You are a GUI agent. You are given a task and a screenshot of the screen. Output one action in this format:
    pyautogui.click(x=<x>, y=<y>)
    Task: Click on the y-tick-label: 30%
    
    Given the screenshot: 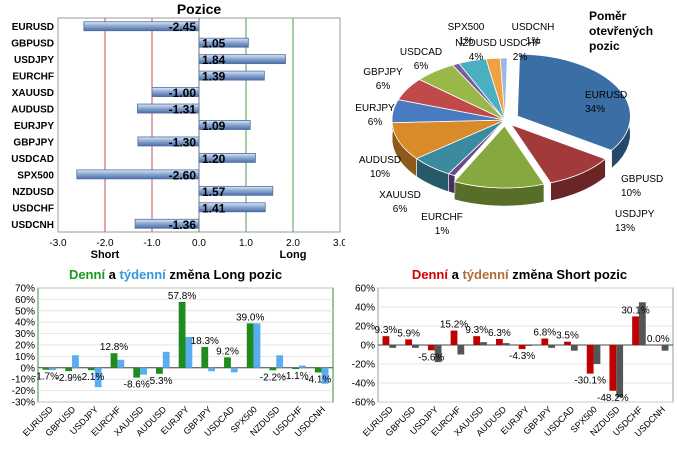 What is the action you would take?
    pyautogui.click(x=25, y=334)
    